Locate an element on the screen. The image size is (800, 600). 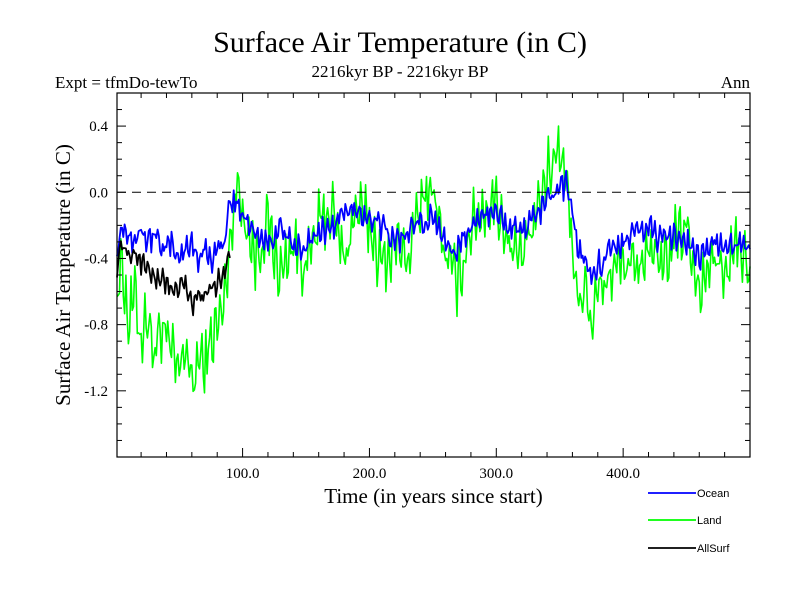
y-tick-label: -0.4 is located at coordinates (96, 259).